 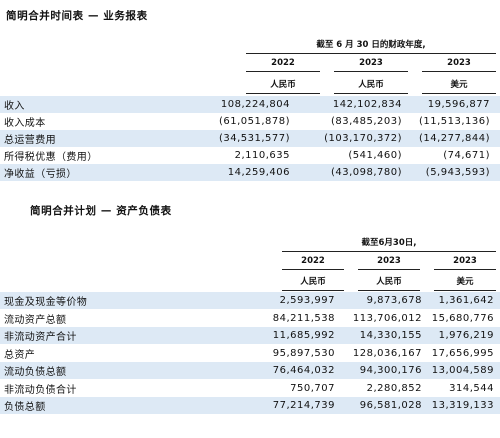 What do you see at coordinates (35, 320) in the screenshot?
I see `row-label: 流动资产总额` at bounding box center [35, 320].